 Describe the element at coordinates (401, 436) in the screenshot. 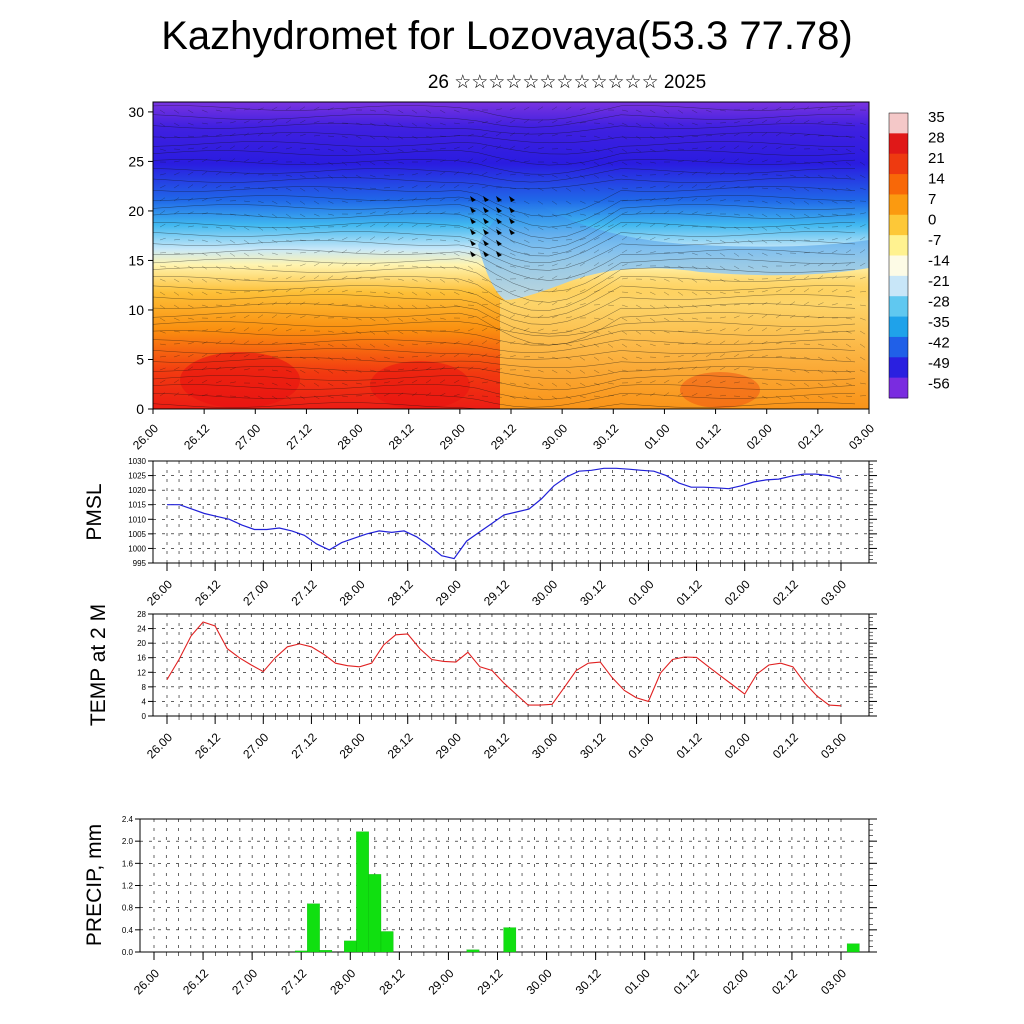

I see `x-tick-label: 28.12` at that location.